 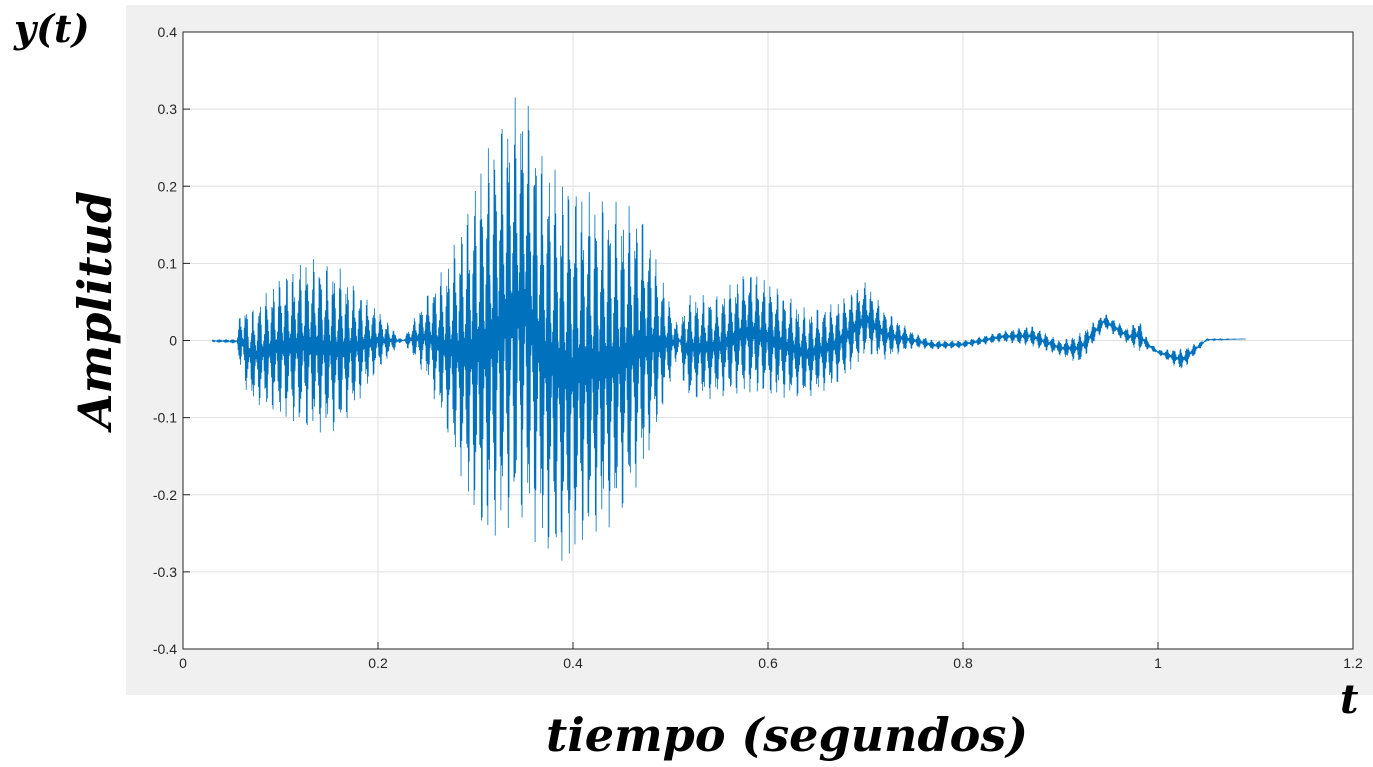 I want to click on y-tick-label-4: 0, so click(x=173, y=341).